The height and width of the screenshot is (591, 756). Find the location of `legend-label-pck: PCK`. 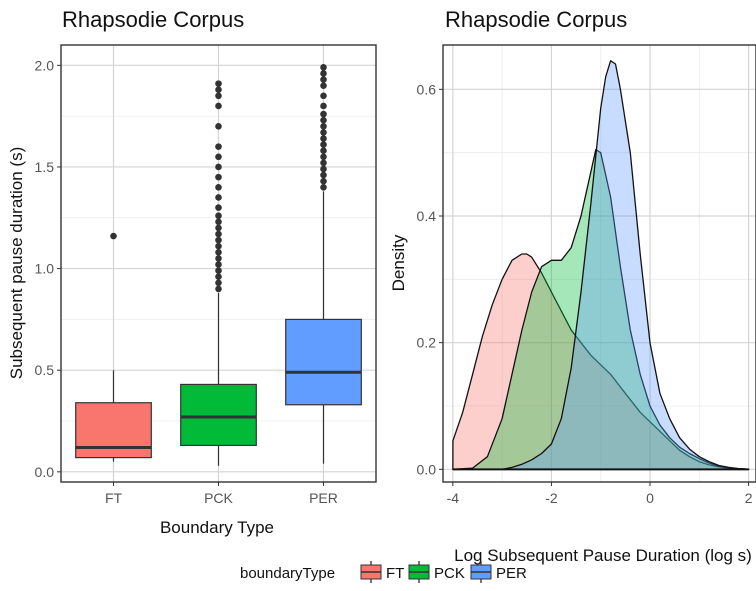

legend-label-pck: PCK is located at coordinates (449, 573).